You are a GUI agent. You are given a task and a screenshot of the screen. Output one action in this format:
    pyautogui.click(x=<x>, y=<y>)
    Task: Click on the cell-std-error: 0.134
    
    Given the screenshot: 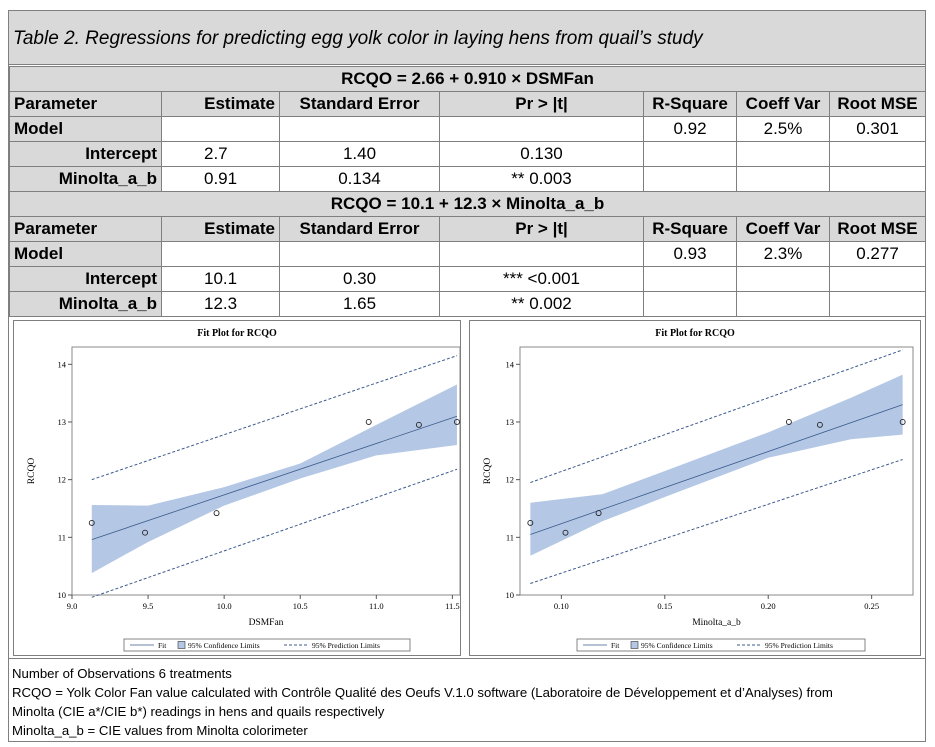 What is the action you would take?
    pyautogui.click(x=359, y=179)
    